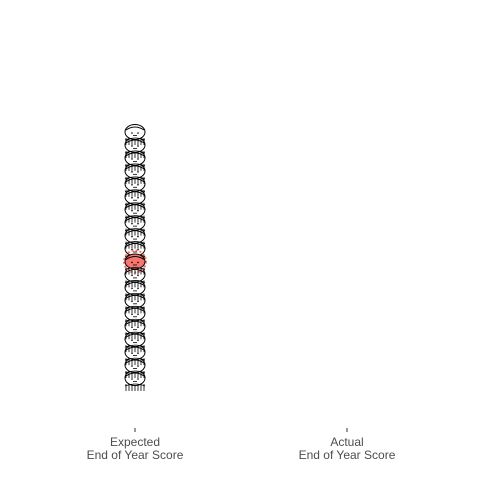 The width and height of the screenshot is (480, 480). I want to click on plot-area, so click(135, 257).